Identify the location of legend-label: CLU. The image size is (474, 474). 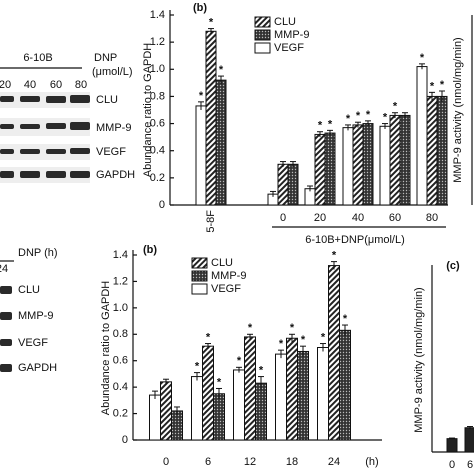
(285, 22).